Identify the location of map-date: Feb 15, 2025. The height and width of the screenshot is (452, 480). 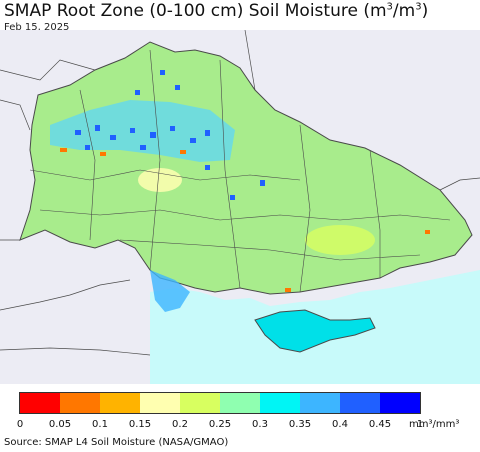
(37, 27).